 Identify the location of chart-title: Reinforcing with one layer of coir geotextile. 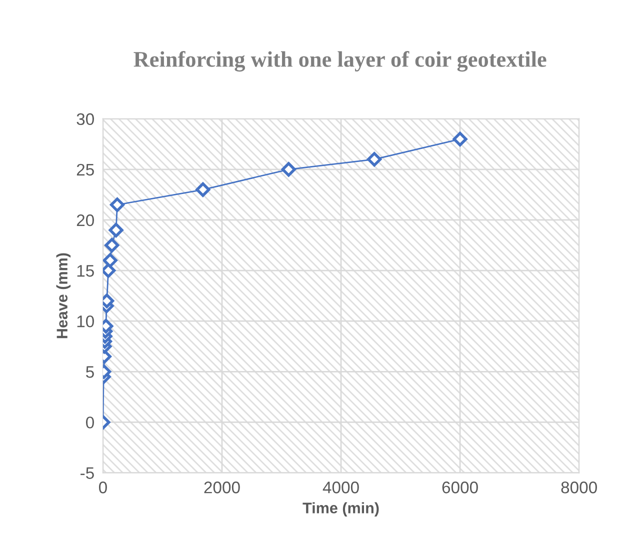
(340, 61).